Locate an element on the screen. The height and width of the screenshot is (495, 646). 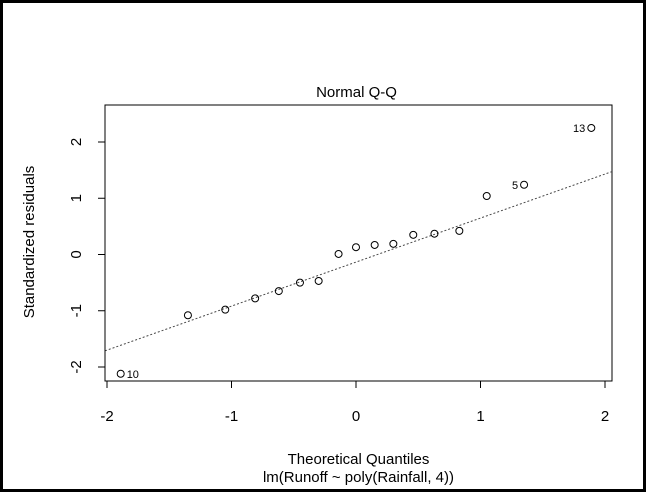
x-tick-label: -1 is located at coordinates (231, 416).